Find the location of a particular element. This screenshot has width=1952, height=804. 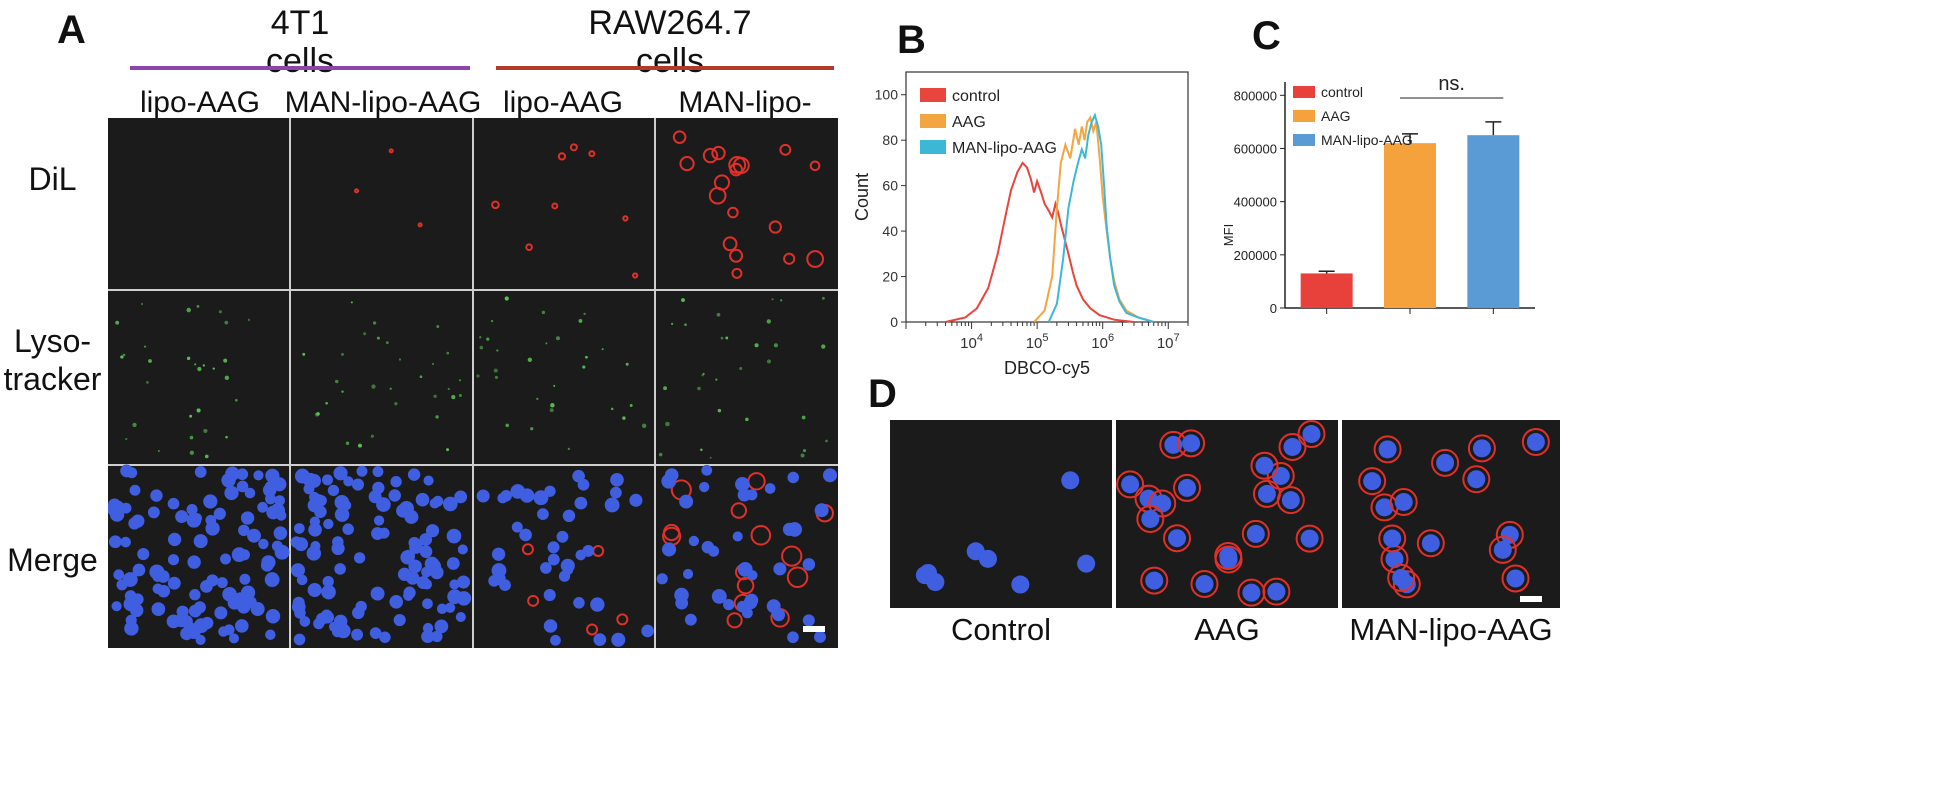

x-tick-exp: 7 is located at coordinates (1177, 338).